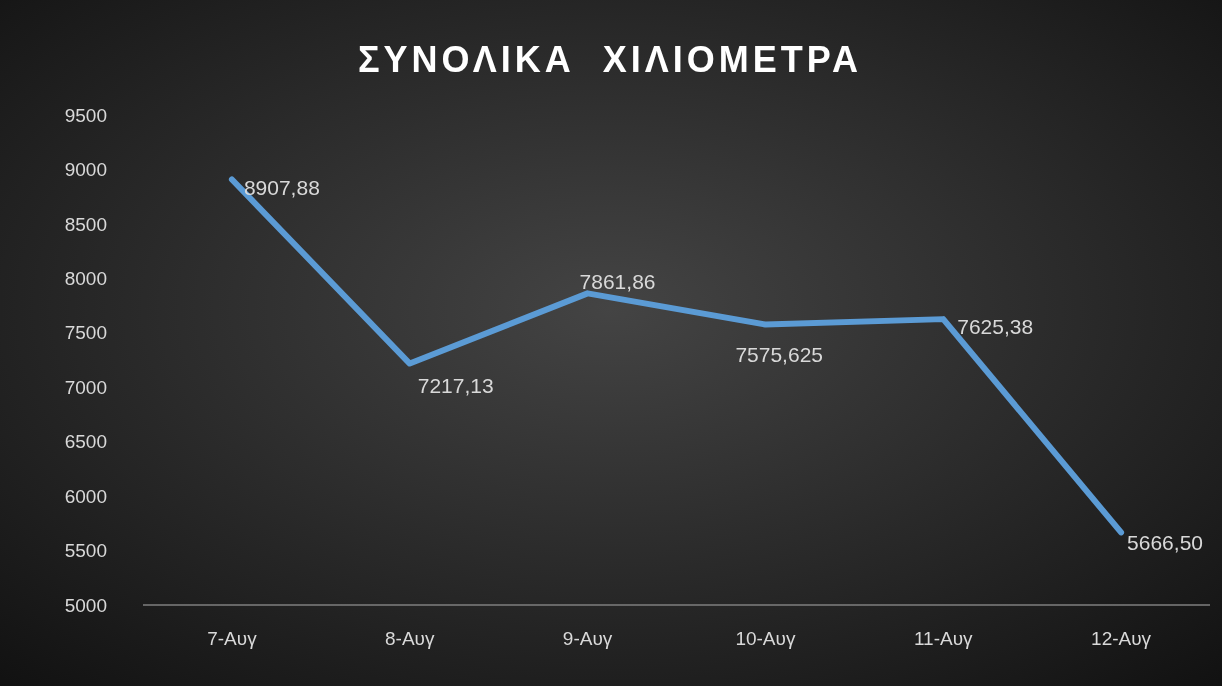 The height and width of the screenshot is (686, 1222). Describe the element at coordinates (85, 224) in the screenshot. I see `y-tick-label: 8500` at that location.